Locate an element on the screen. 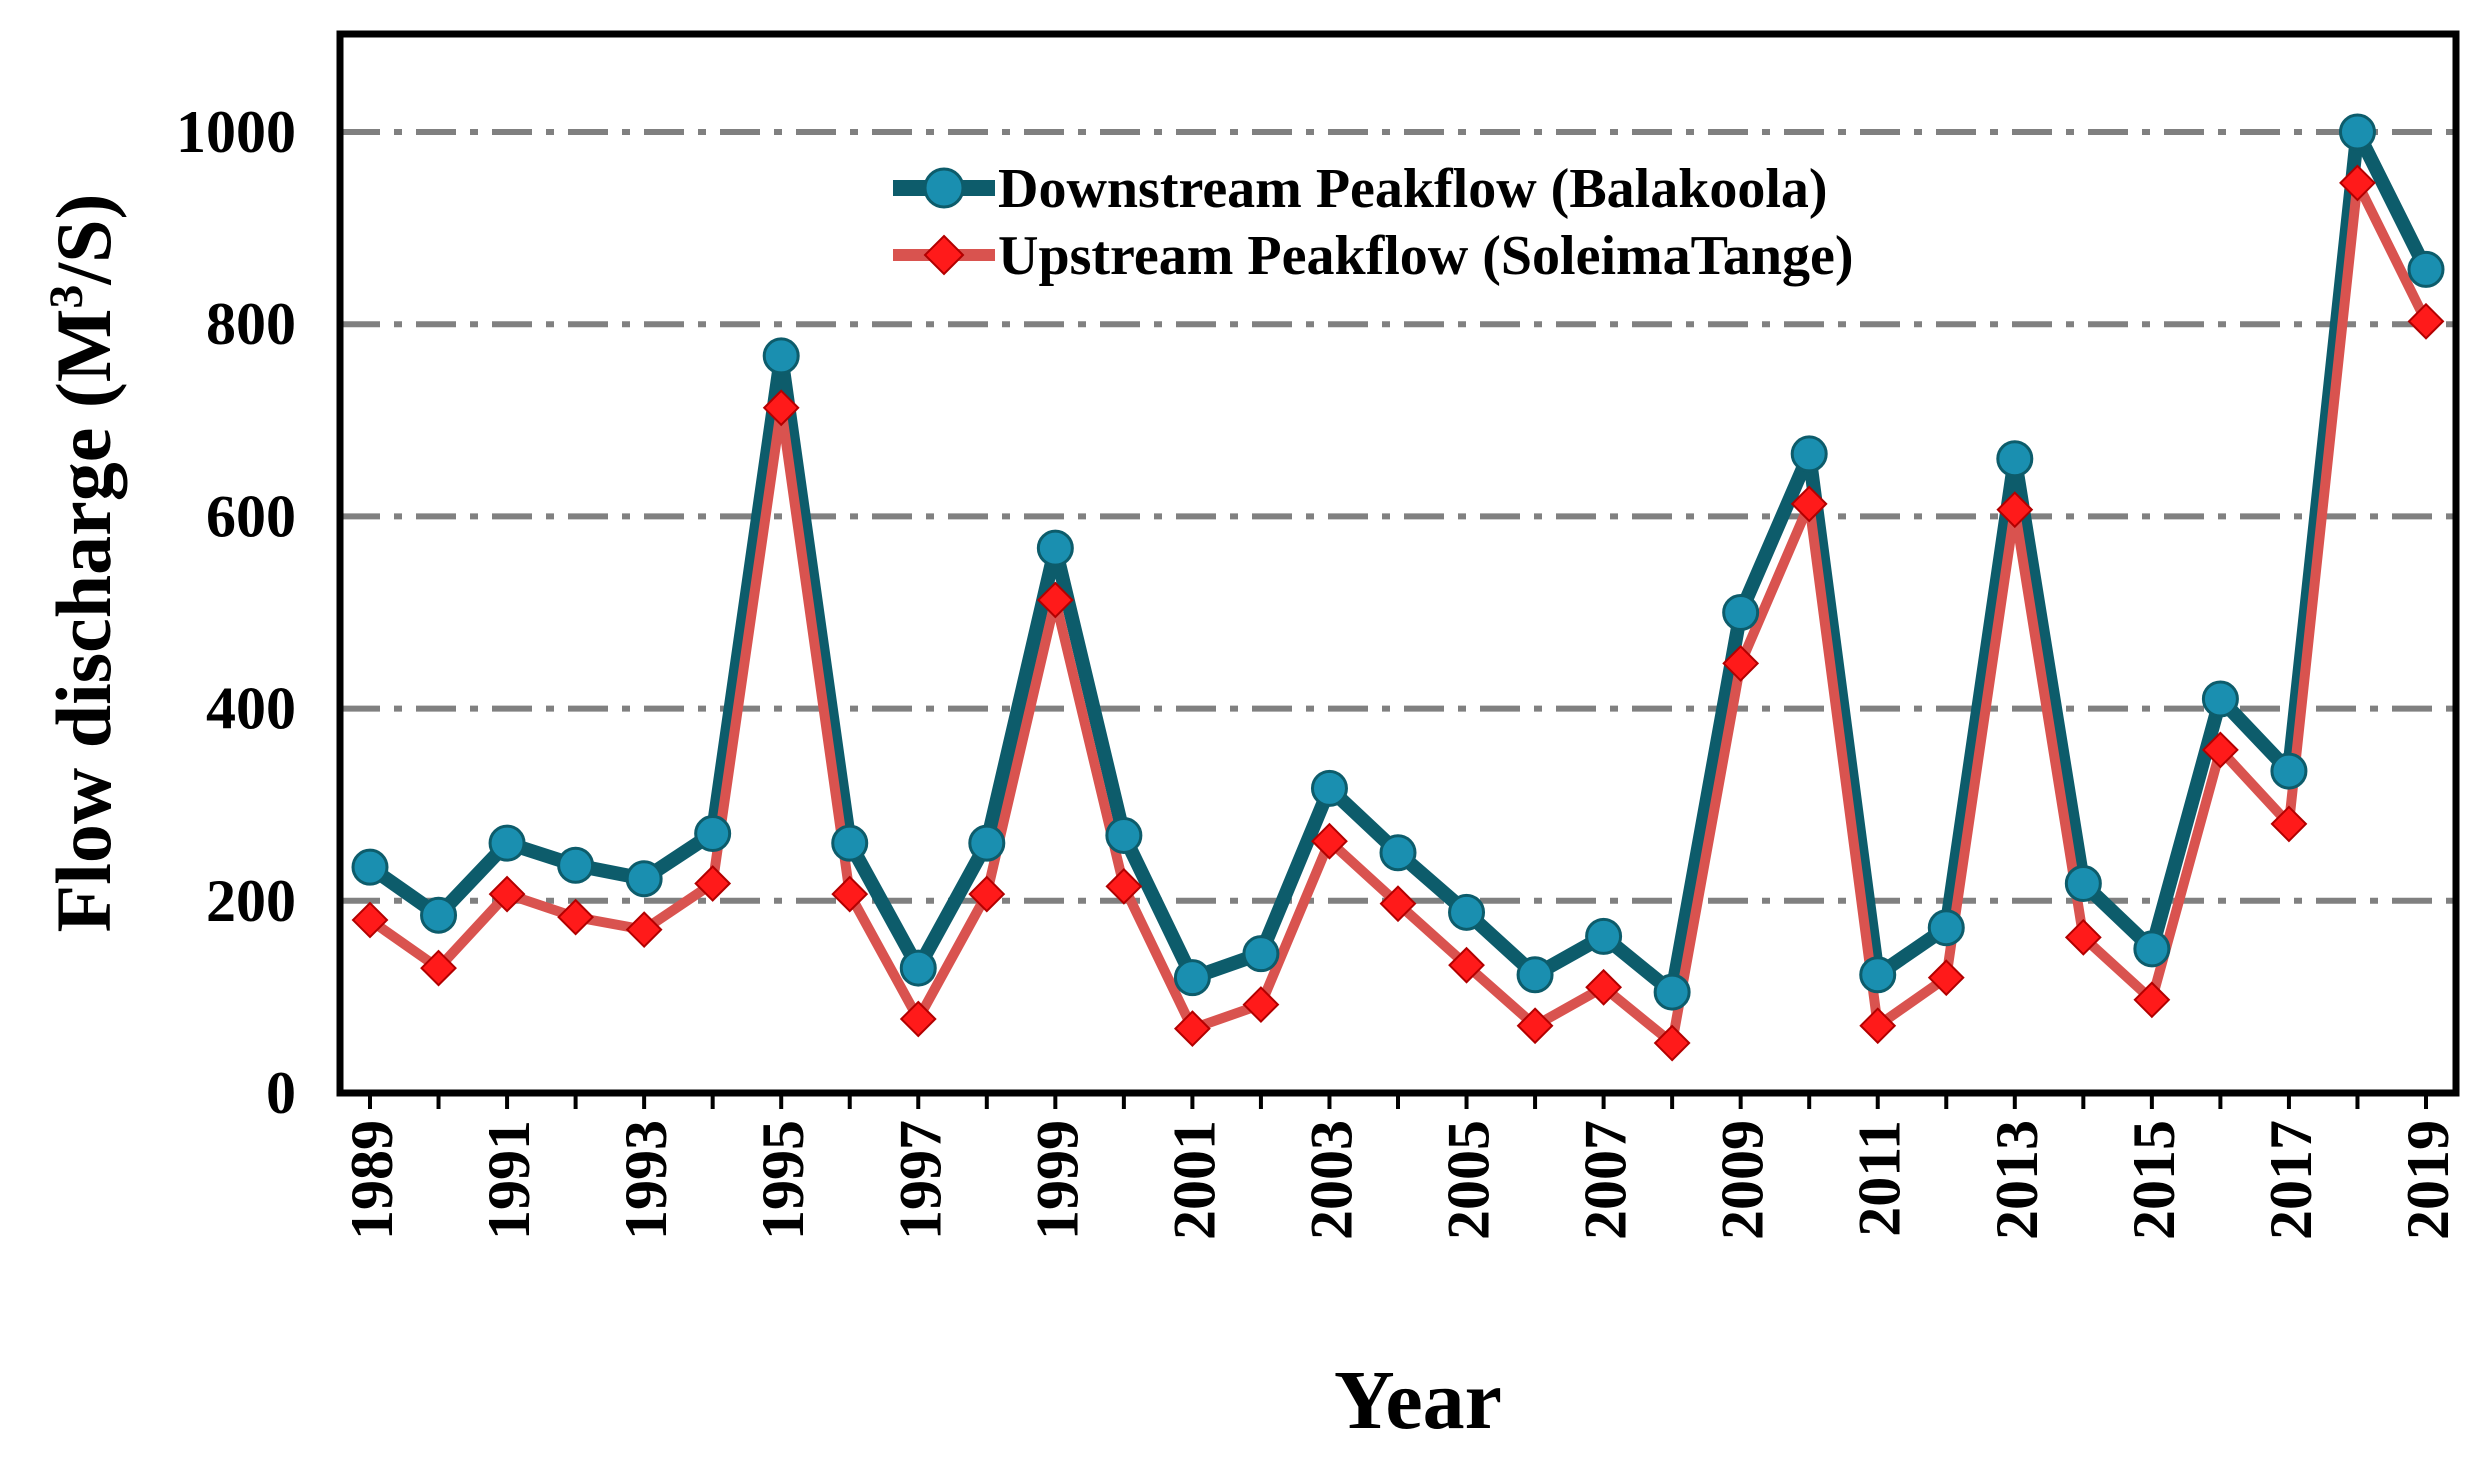 This screenshot has height=1466, width=2492. y-tick-label: 200 is located at coordinates (251, 901).